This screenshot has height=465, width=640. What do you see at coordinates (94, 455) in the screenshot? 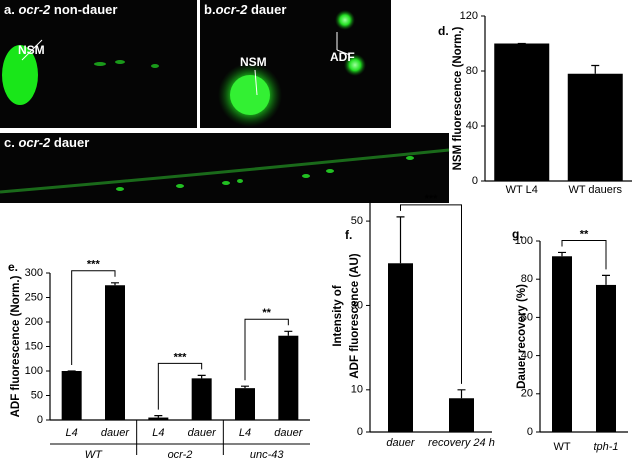
I see `group-label: WT` at bounding box center [94, 455].